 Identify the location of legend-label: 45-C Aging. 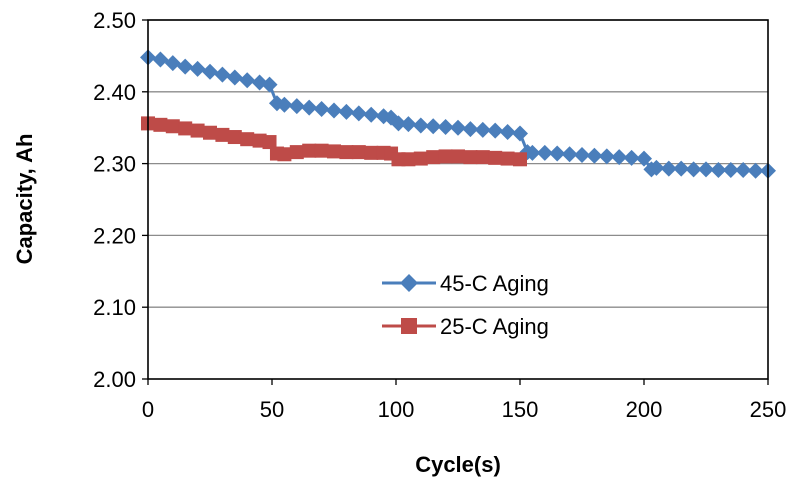
(494, 283).